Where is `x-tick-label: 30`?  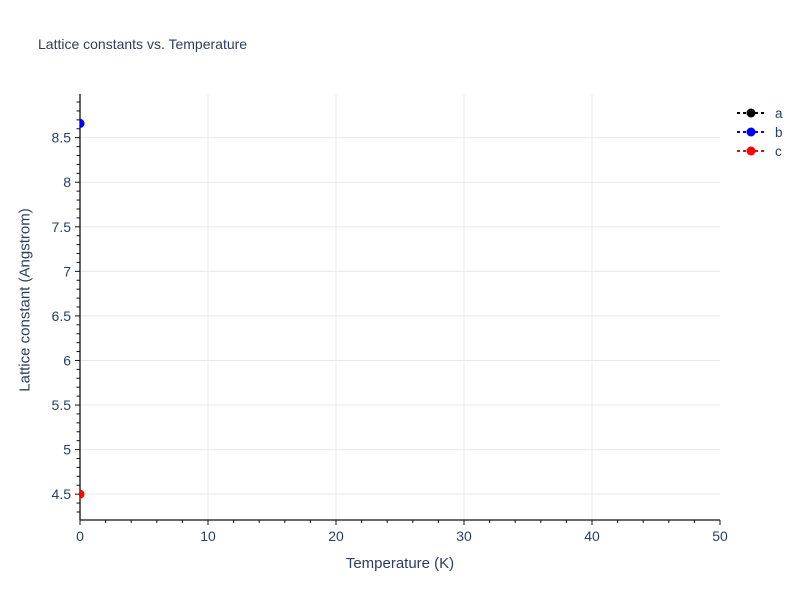
x-tick-label: 30 is located at coordinates (464, 536).